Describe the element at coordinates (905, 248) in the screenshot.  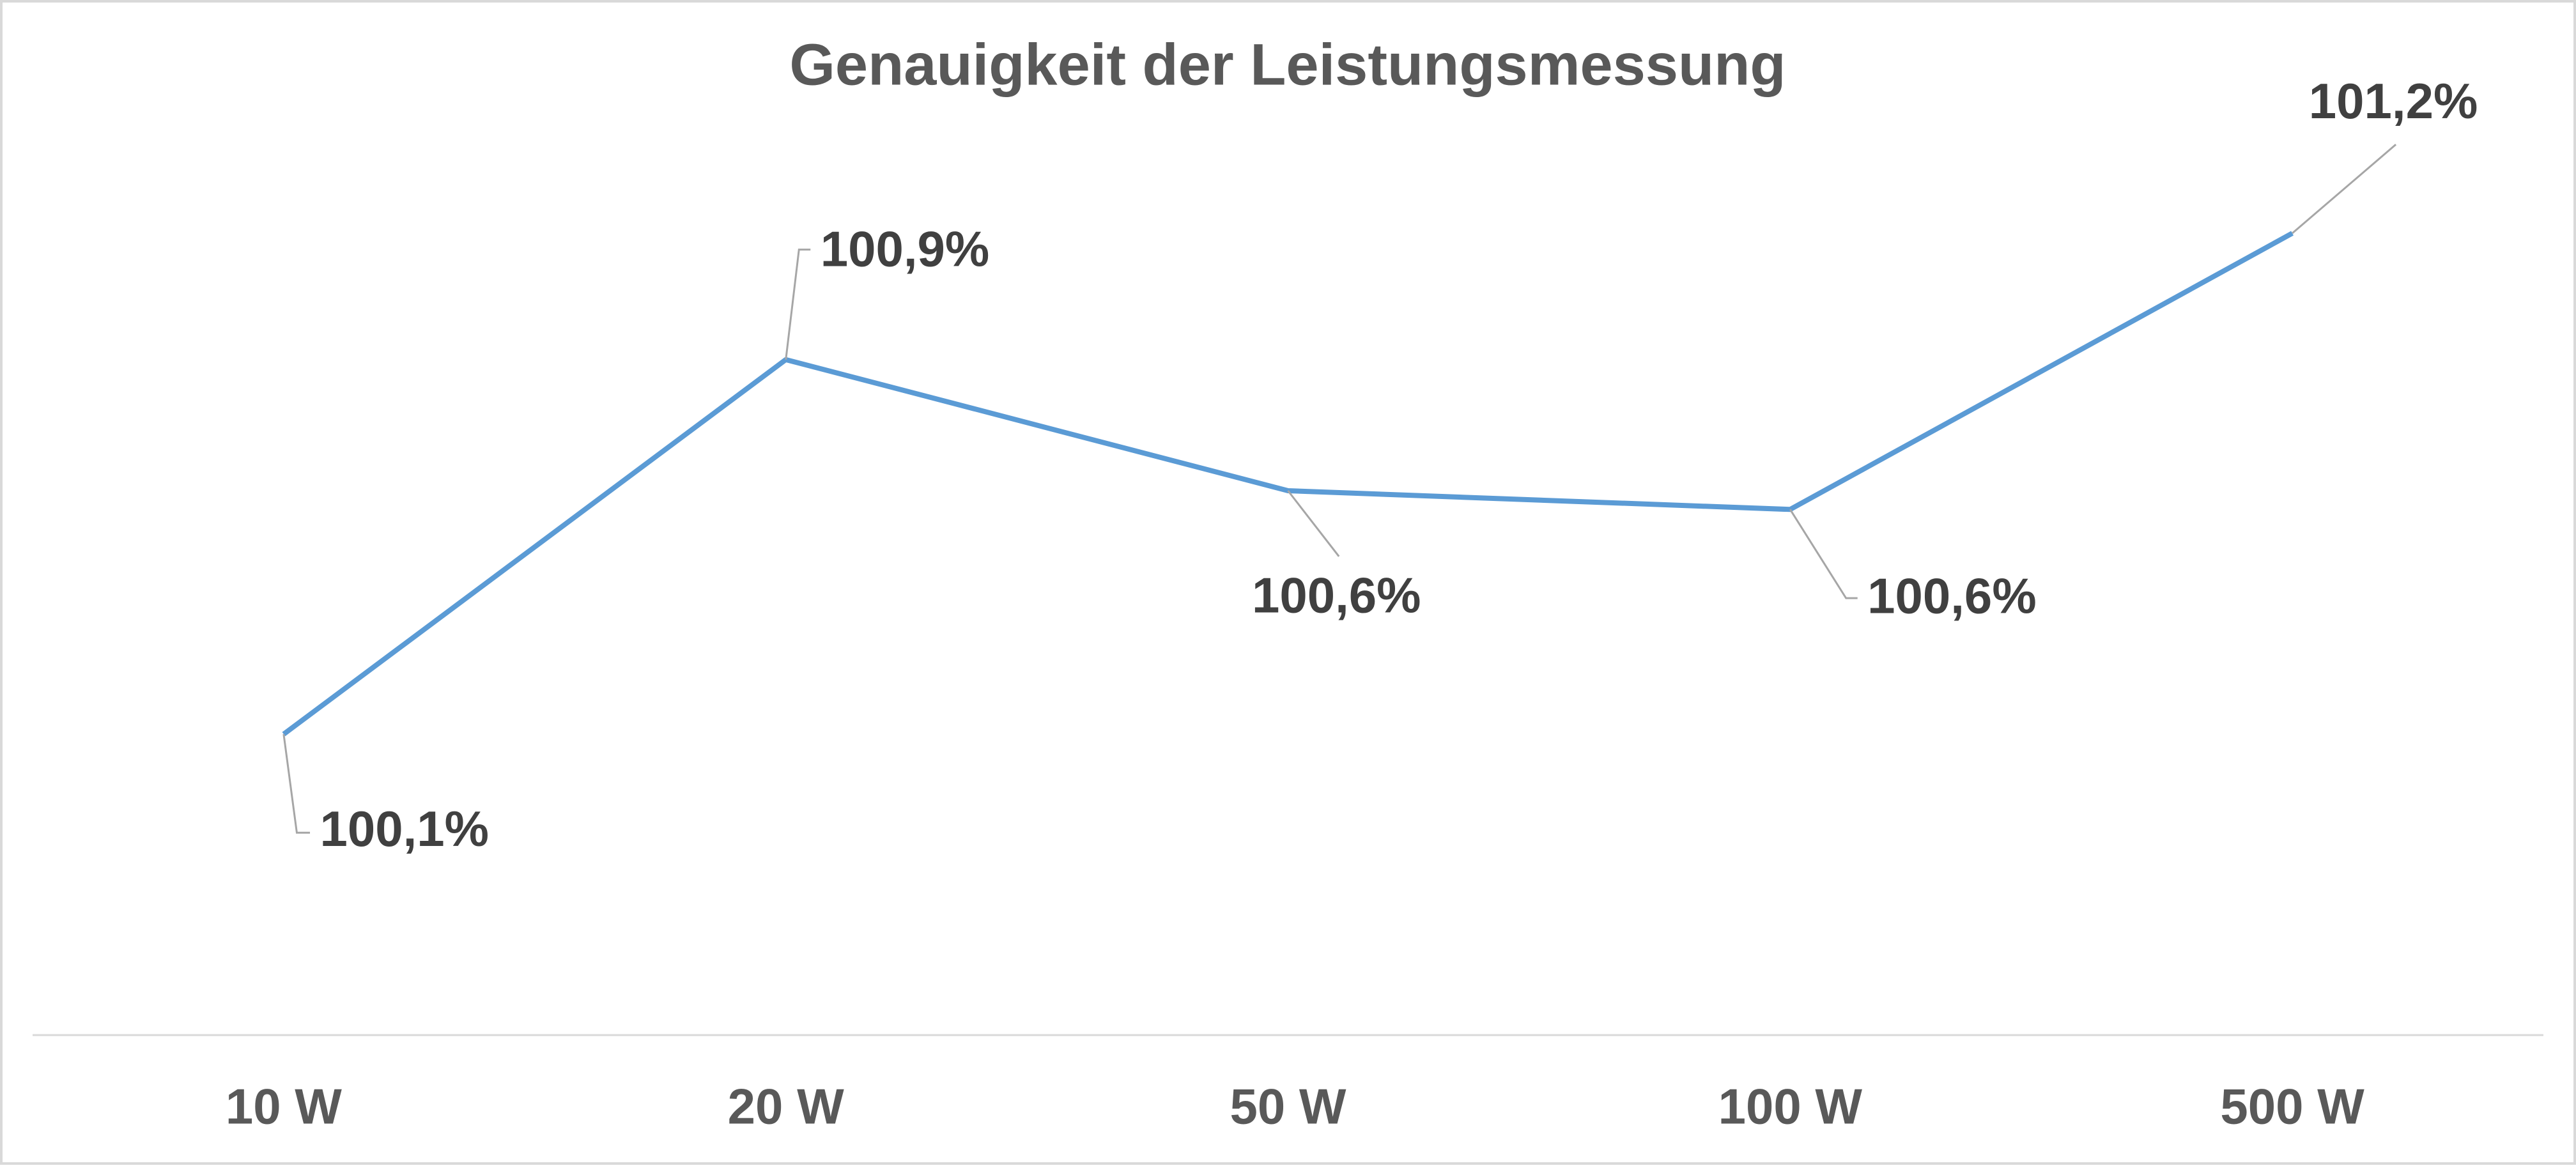
I see `data-label: 100,9%` at that location.